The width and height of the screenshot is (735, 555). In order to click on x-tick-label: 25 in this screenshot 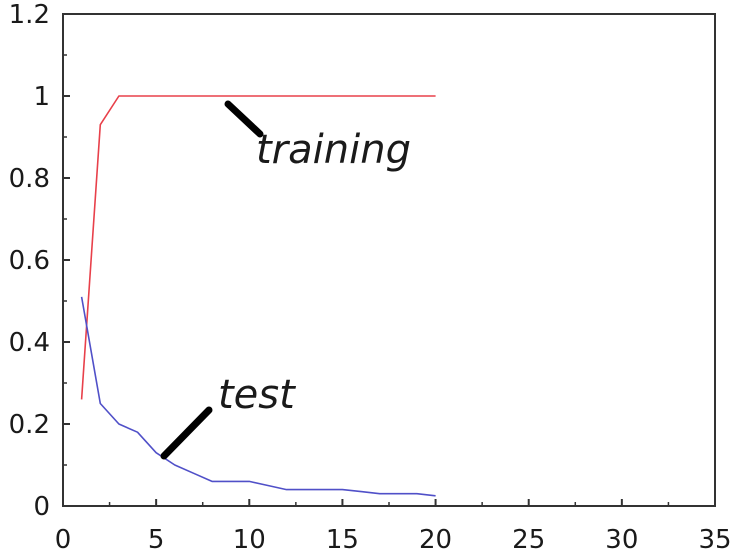, I will do `click(528, 540)`.